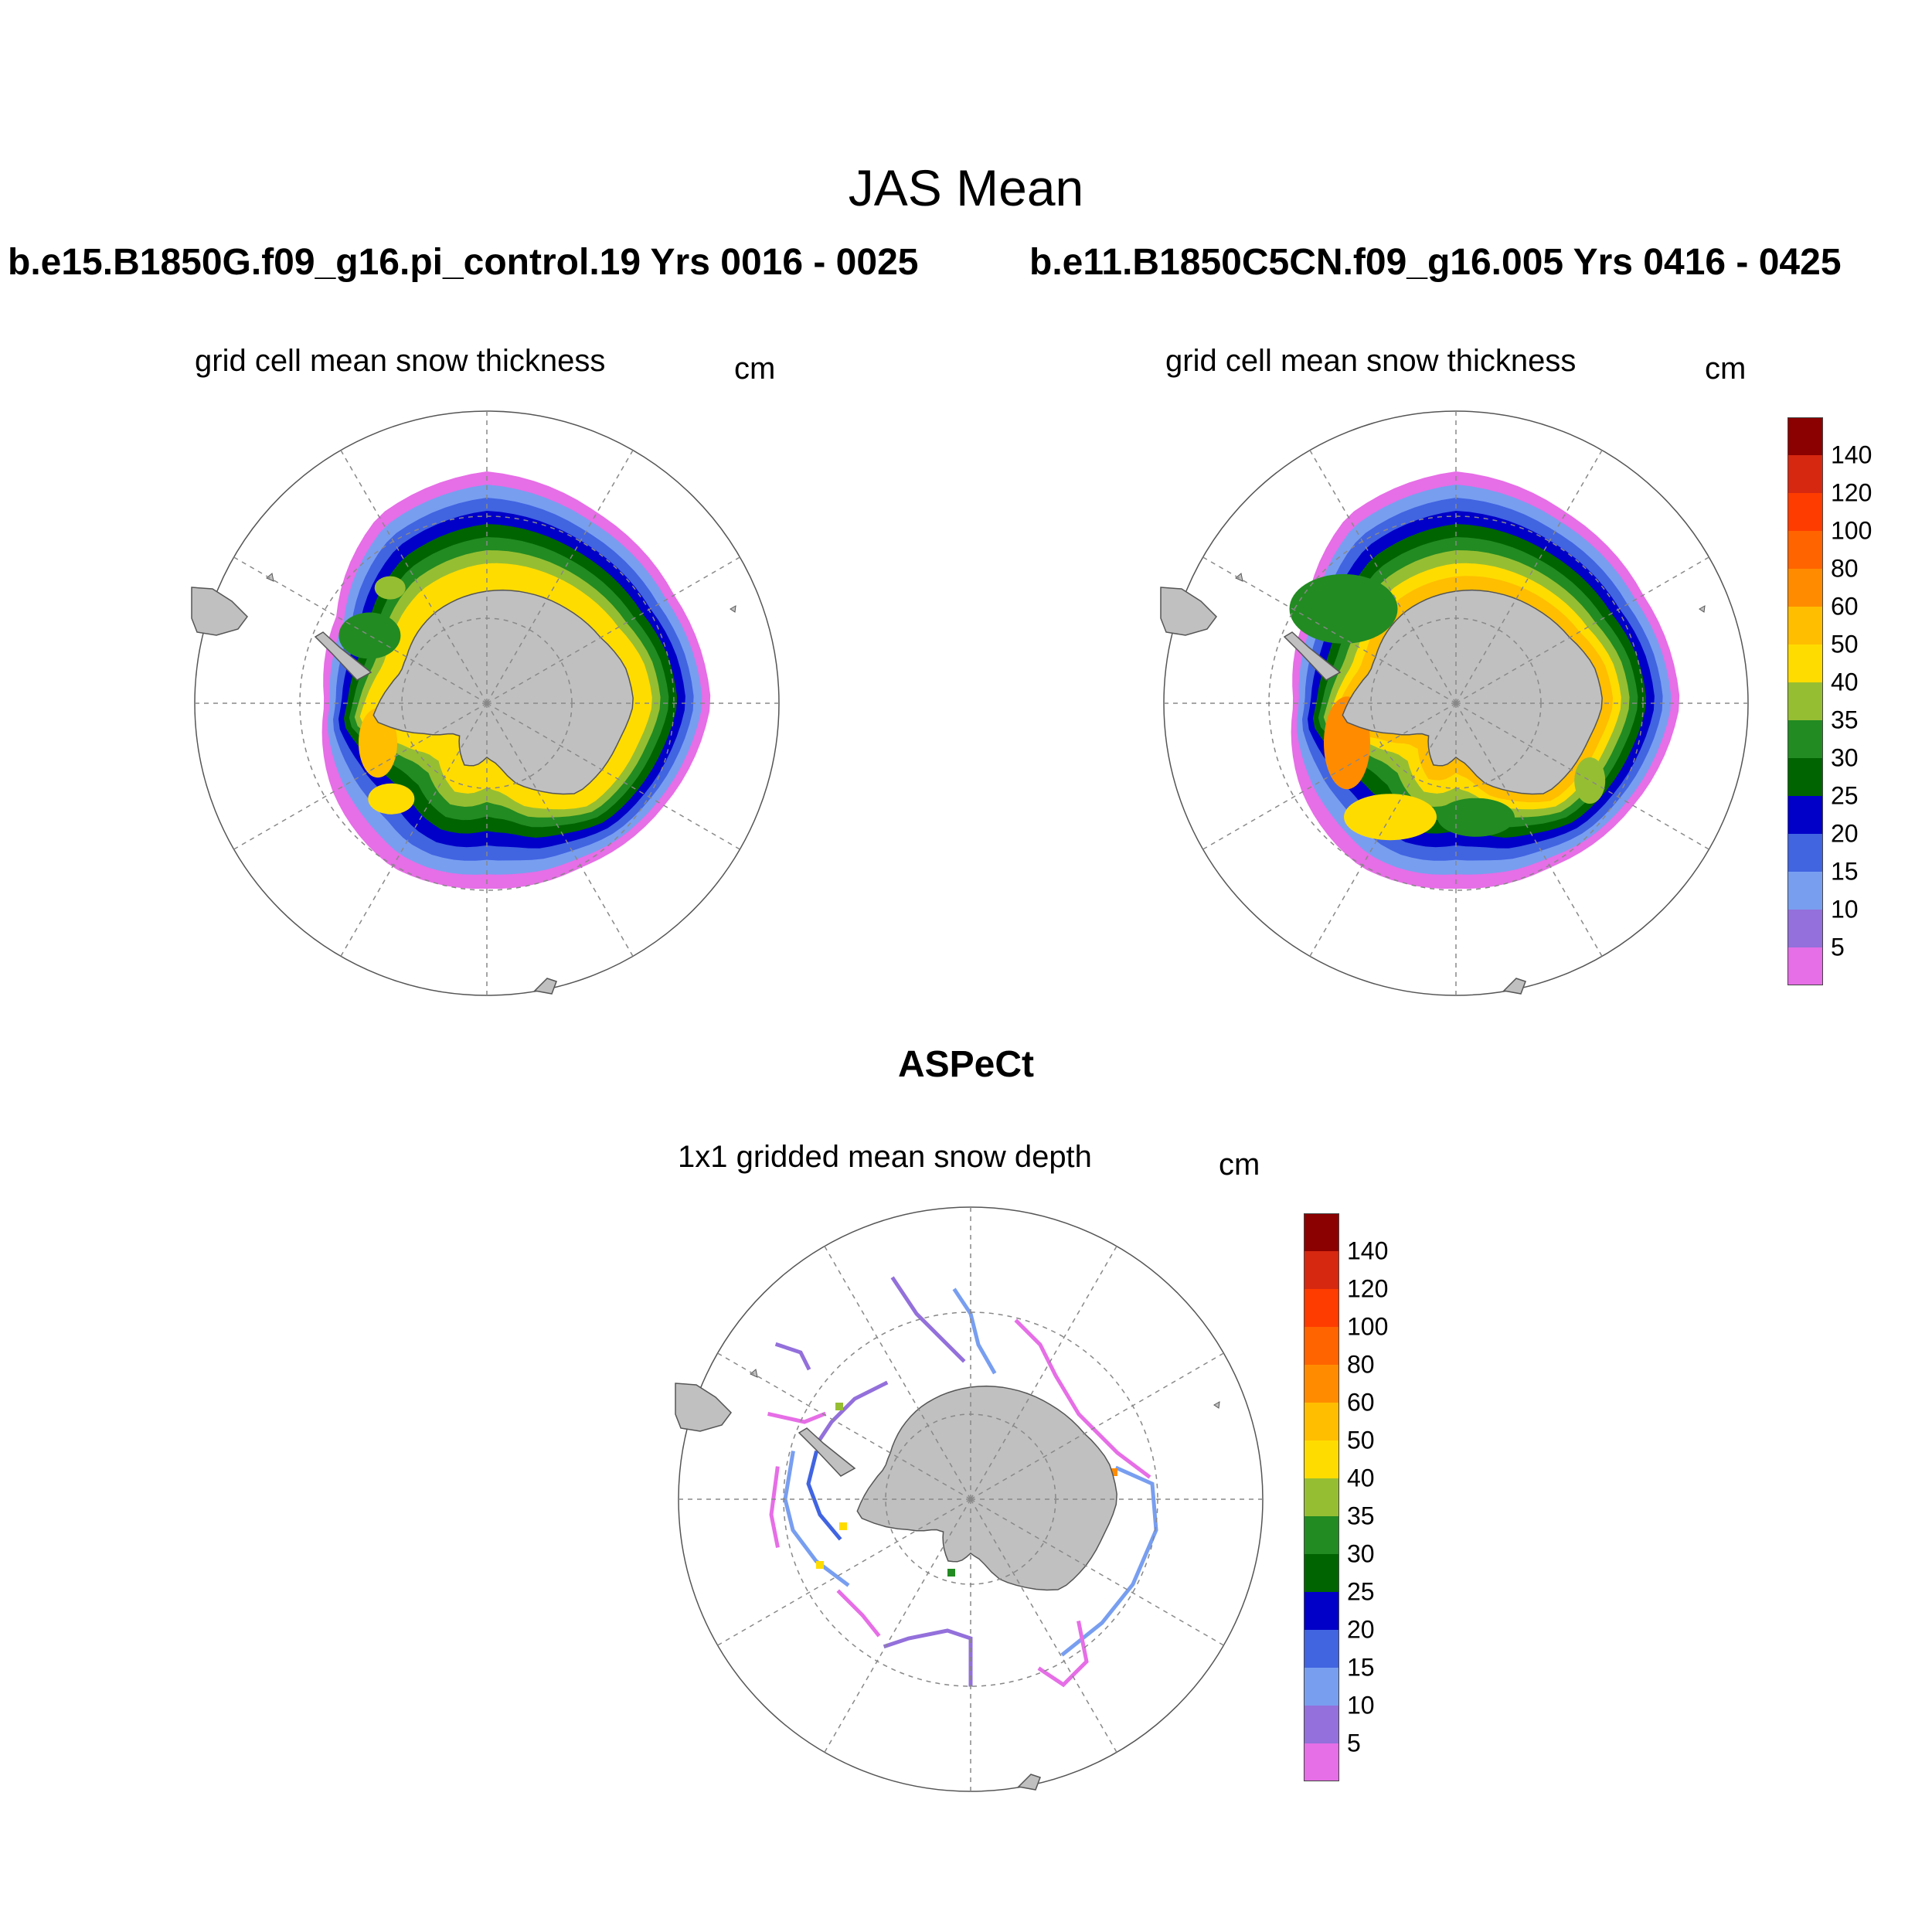  Describe the element at coordinates (220, 611) in the screenshot. I see `map-left-south-america` at that location.